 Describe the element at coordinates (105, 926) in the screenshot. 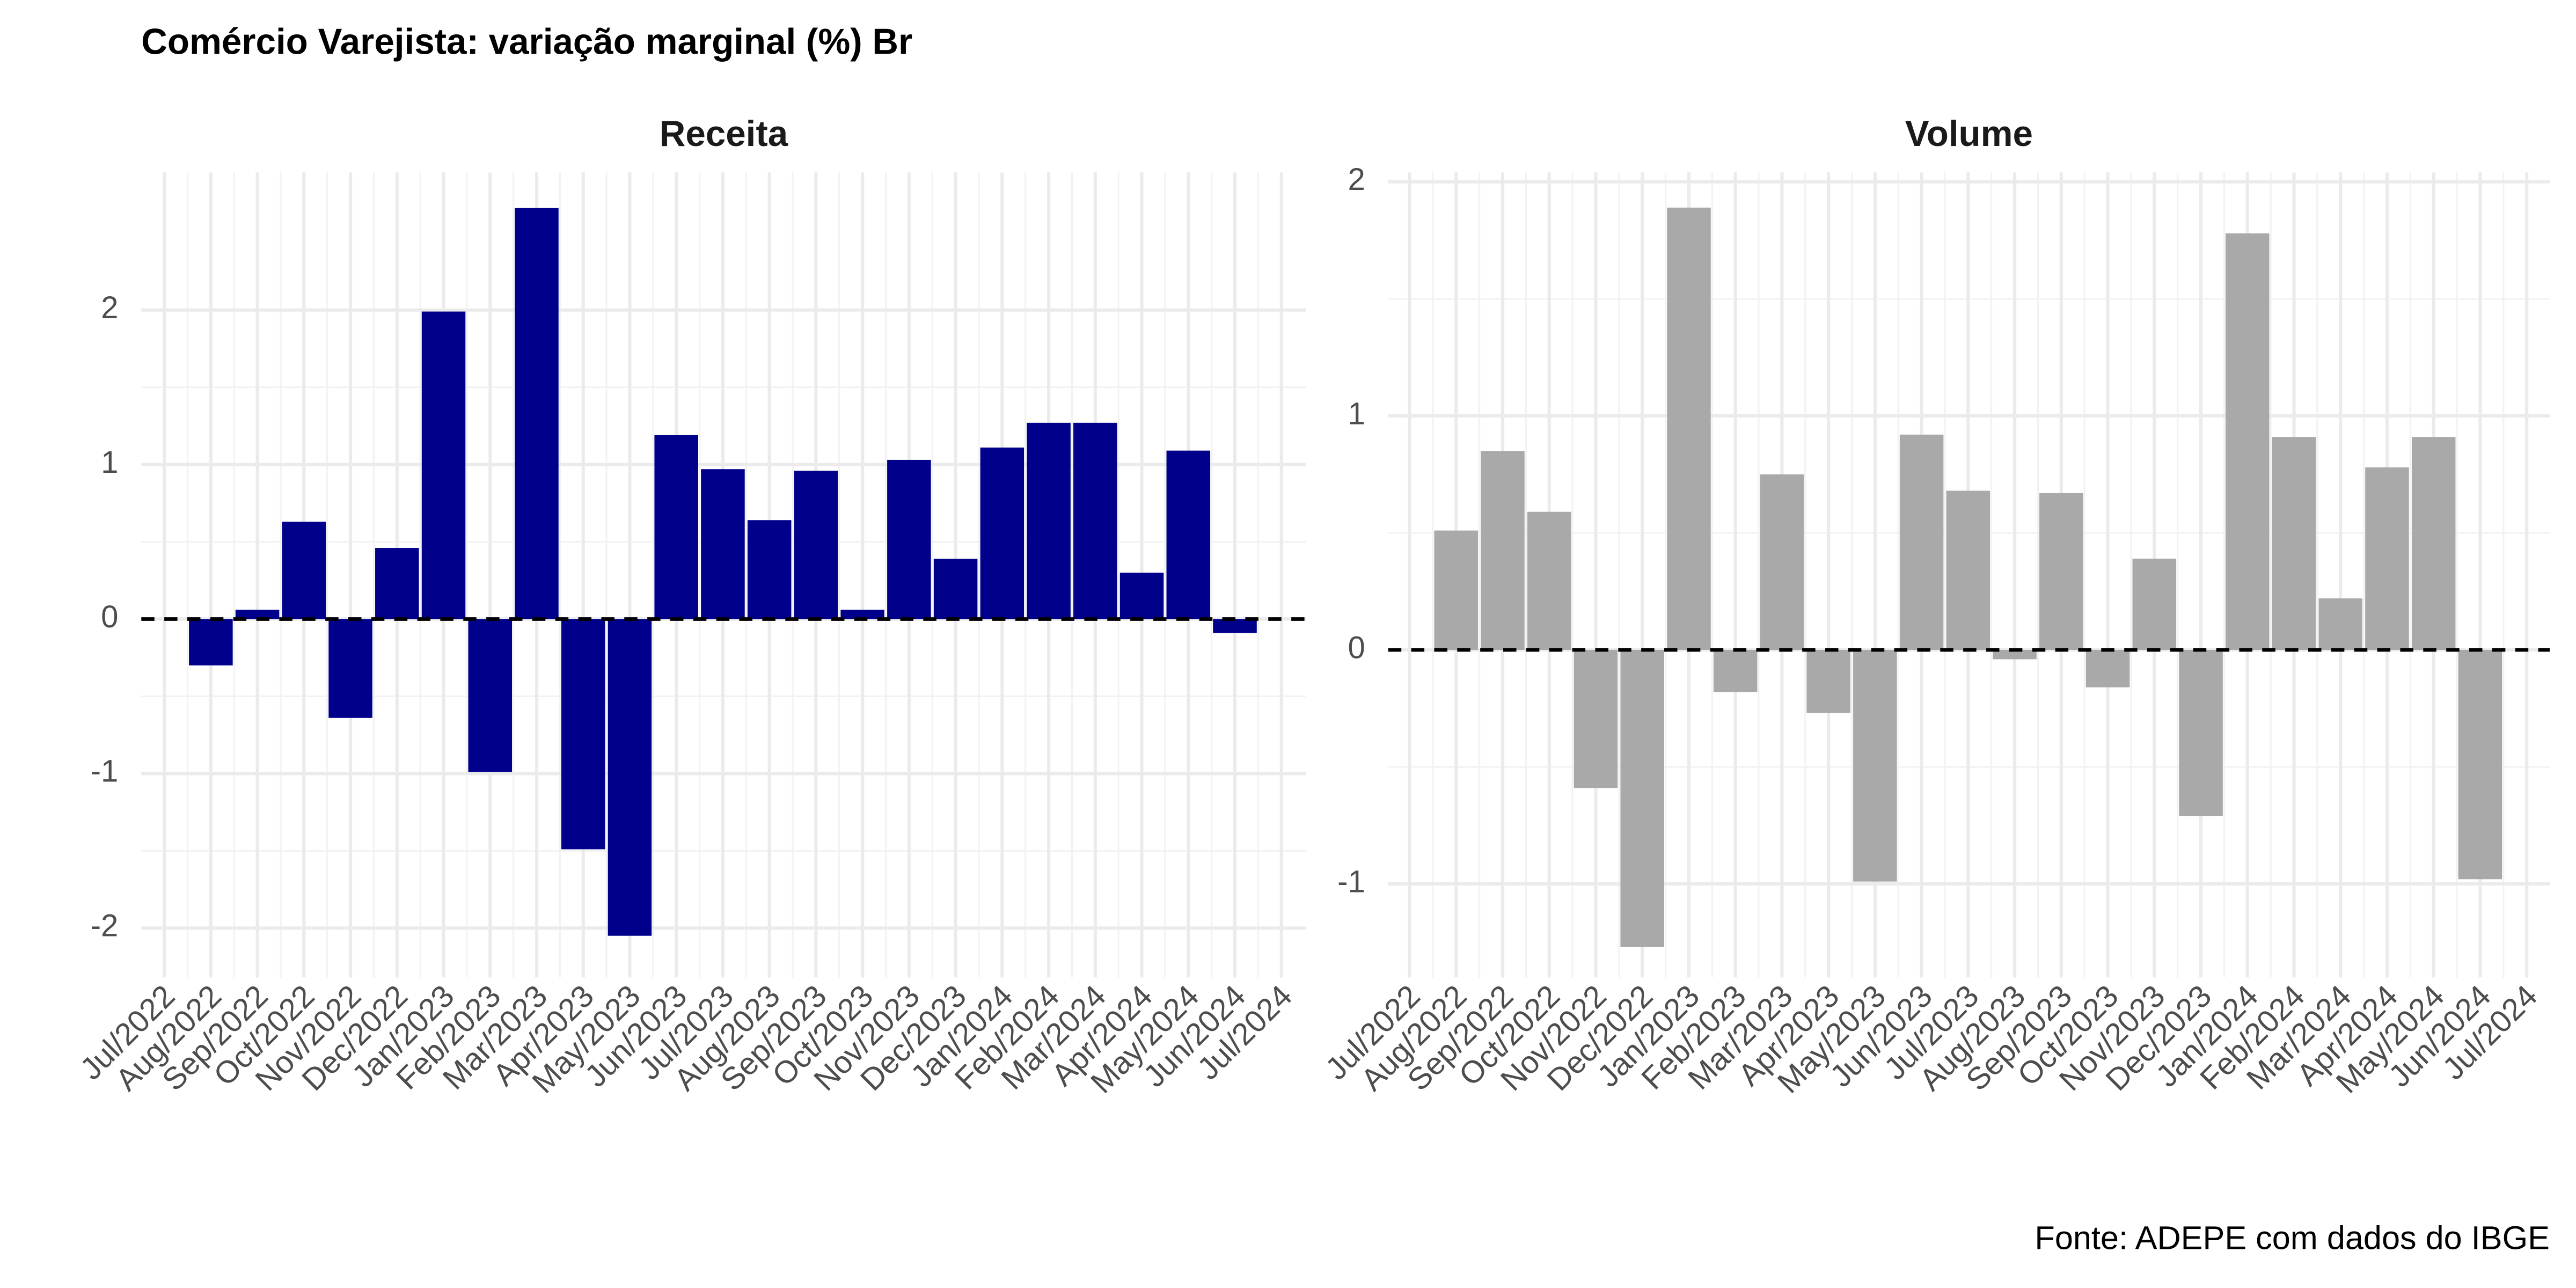

I see `y-tick-label: -2` at that location.